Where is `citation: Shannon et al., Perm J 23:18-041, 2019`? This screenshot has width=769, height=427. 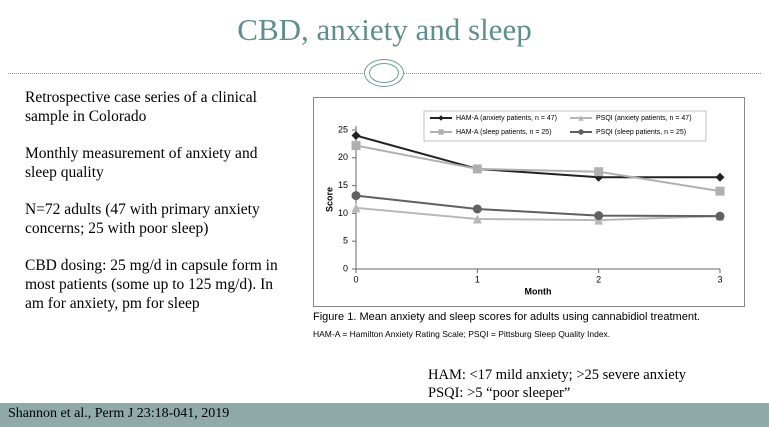 citation: Shannon et al., Perm J 23:18-041, 2019 is located at coordinates (119, 413).